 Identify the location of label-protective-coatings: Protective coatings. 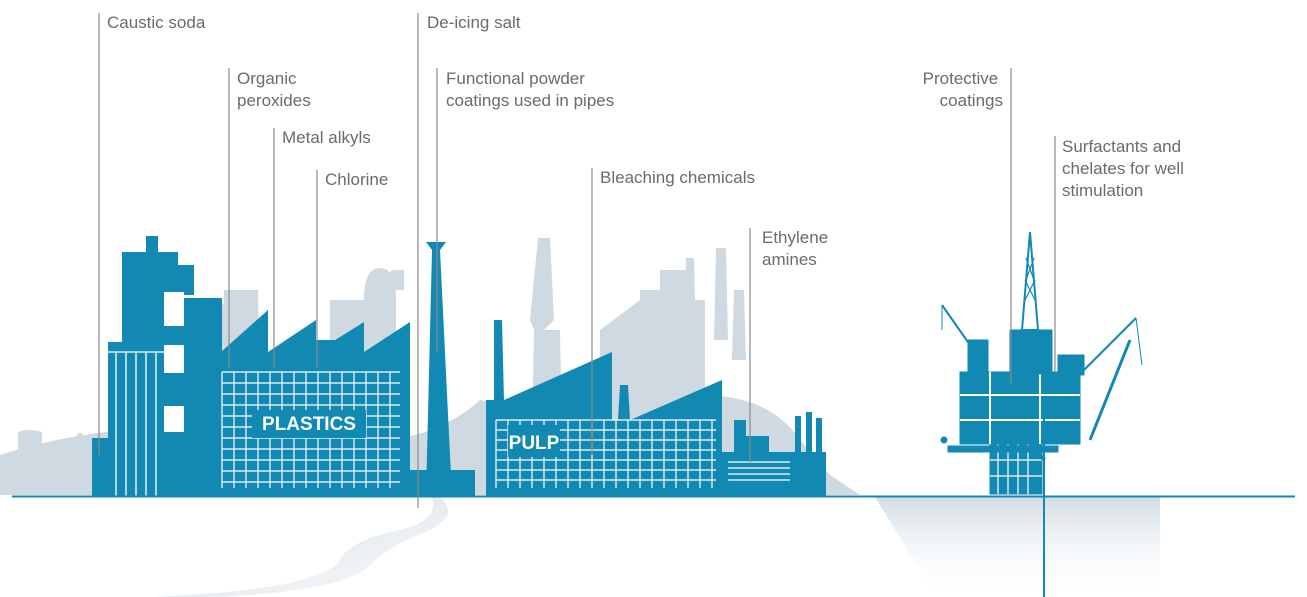
(963, 89).